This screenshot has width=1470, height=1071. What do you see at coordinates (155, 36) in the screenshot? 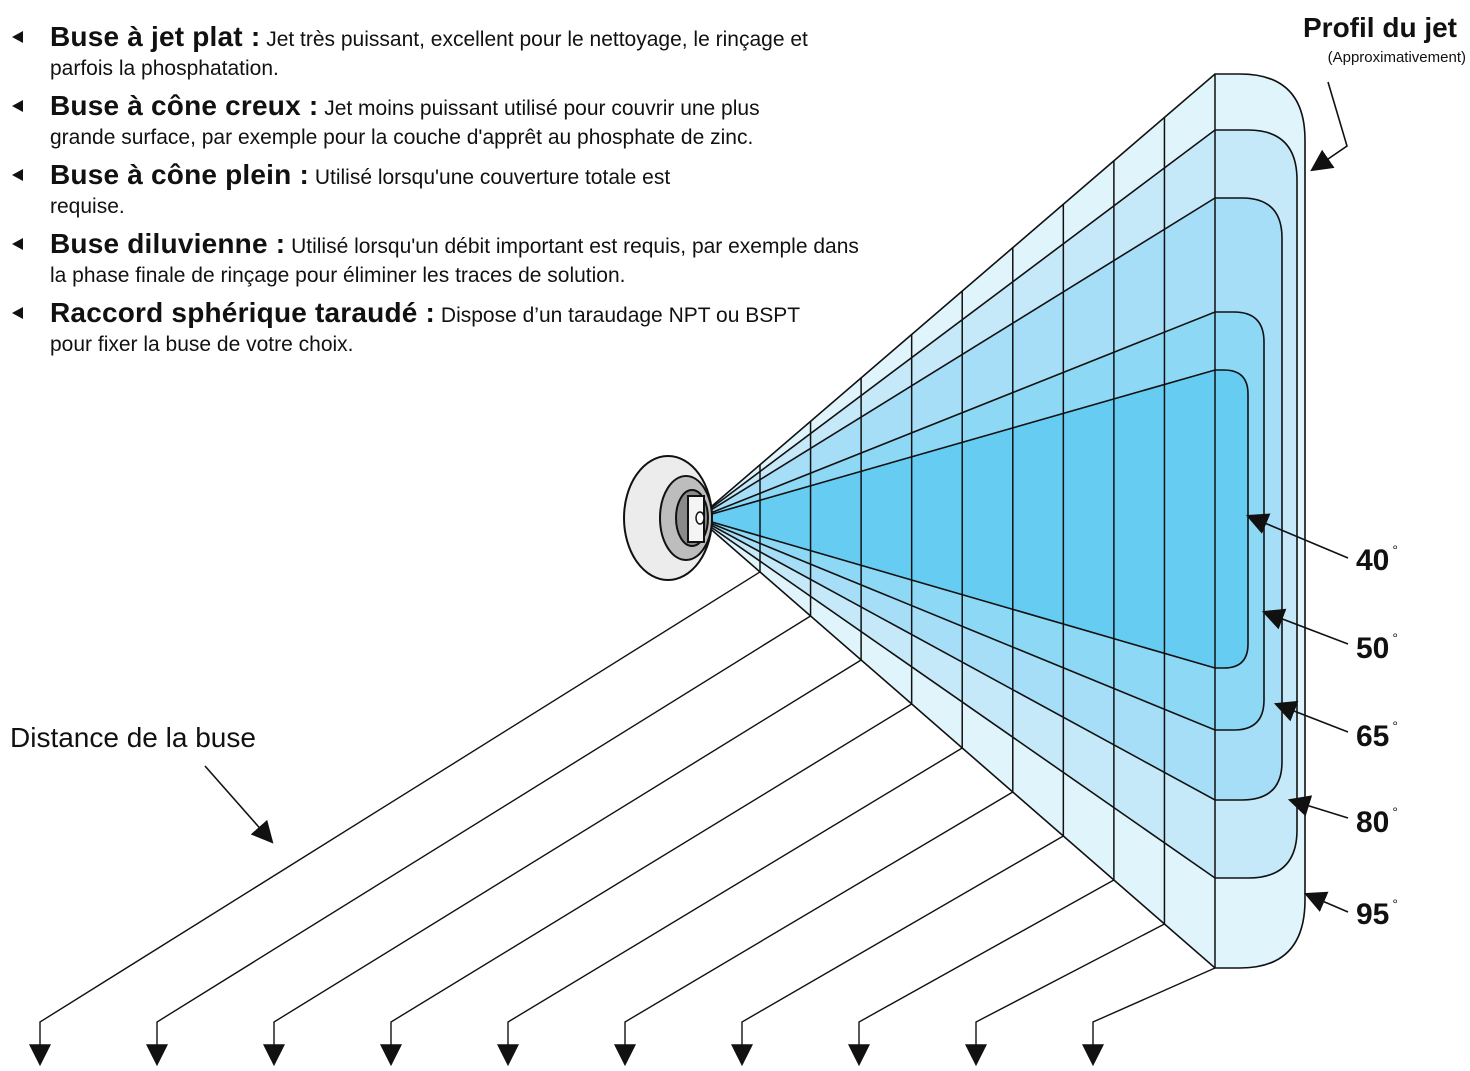
I see `feature-title: Buse à jet plat :` at bounding box center [155, 36].